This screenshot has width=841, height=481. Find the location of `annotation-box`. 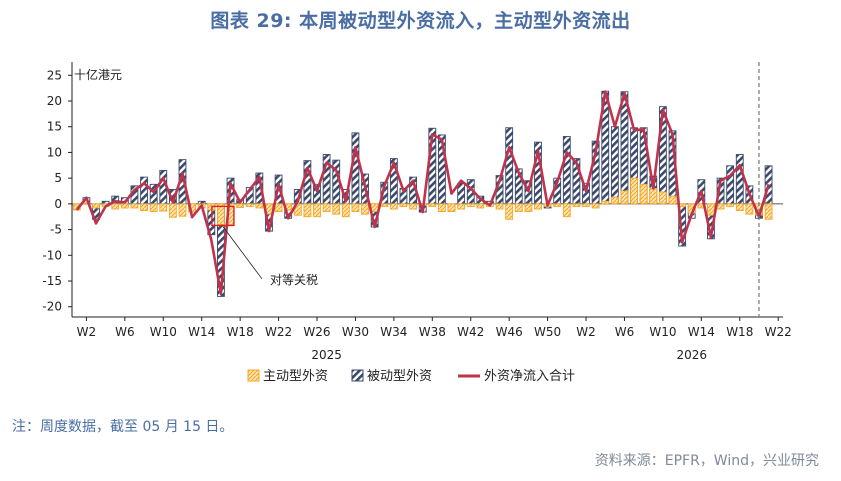

annotation-box is located at coordinates (223, 216).